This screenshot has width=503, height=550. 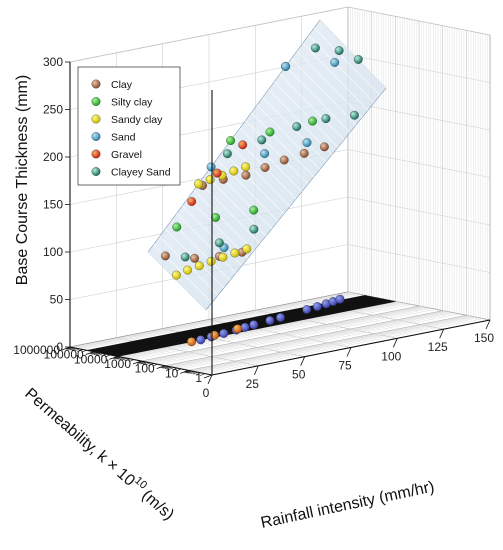 I want to click on y-tick-mark, so click(x=89, y=353).